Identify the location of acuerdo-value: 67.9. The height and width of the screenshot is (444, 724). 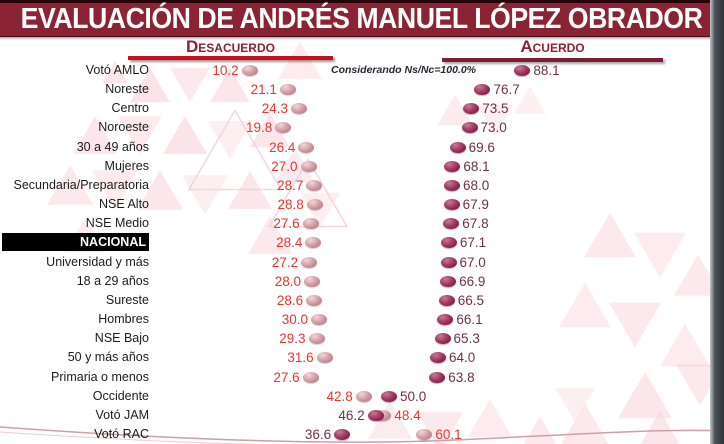
(475, 205).